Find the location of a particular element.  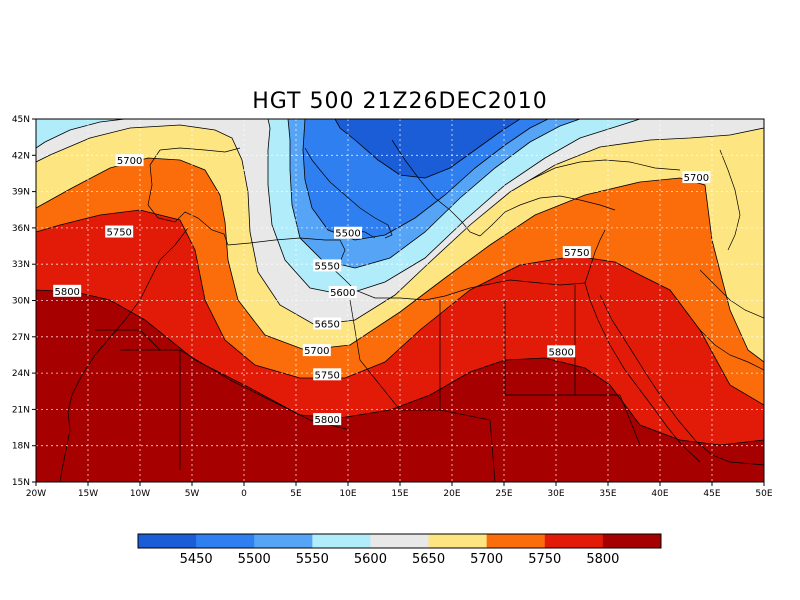

lon-tick-label: 50E is located at coordinates (763, 494).